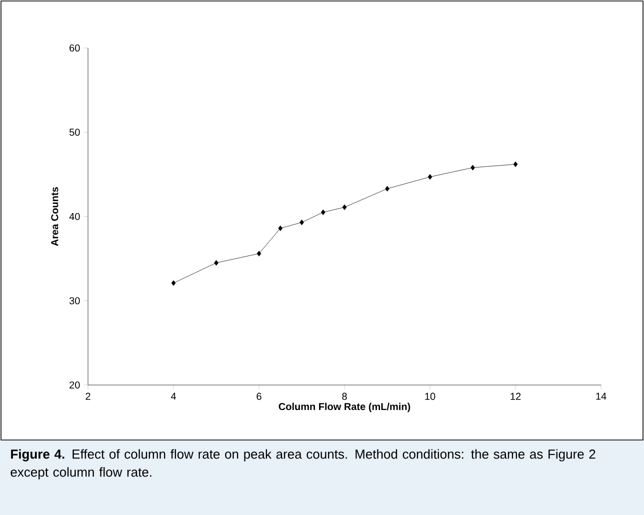 This screenshot has height=515, width=644. I want to click on y-tick-label: 60, so click(75, 48).